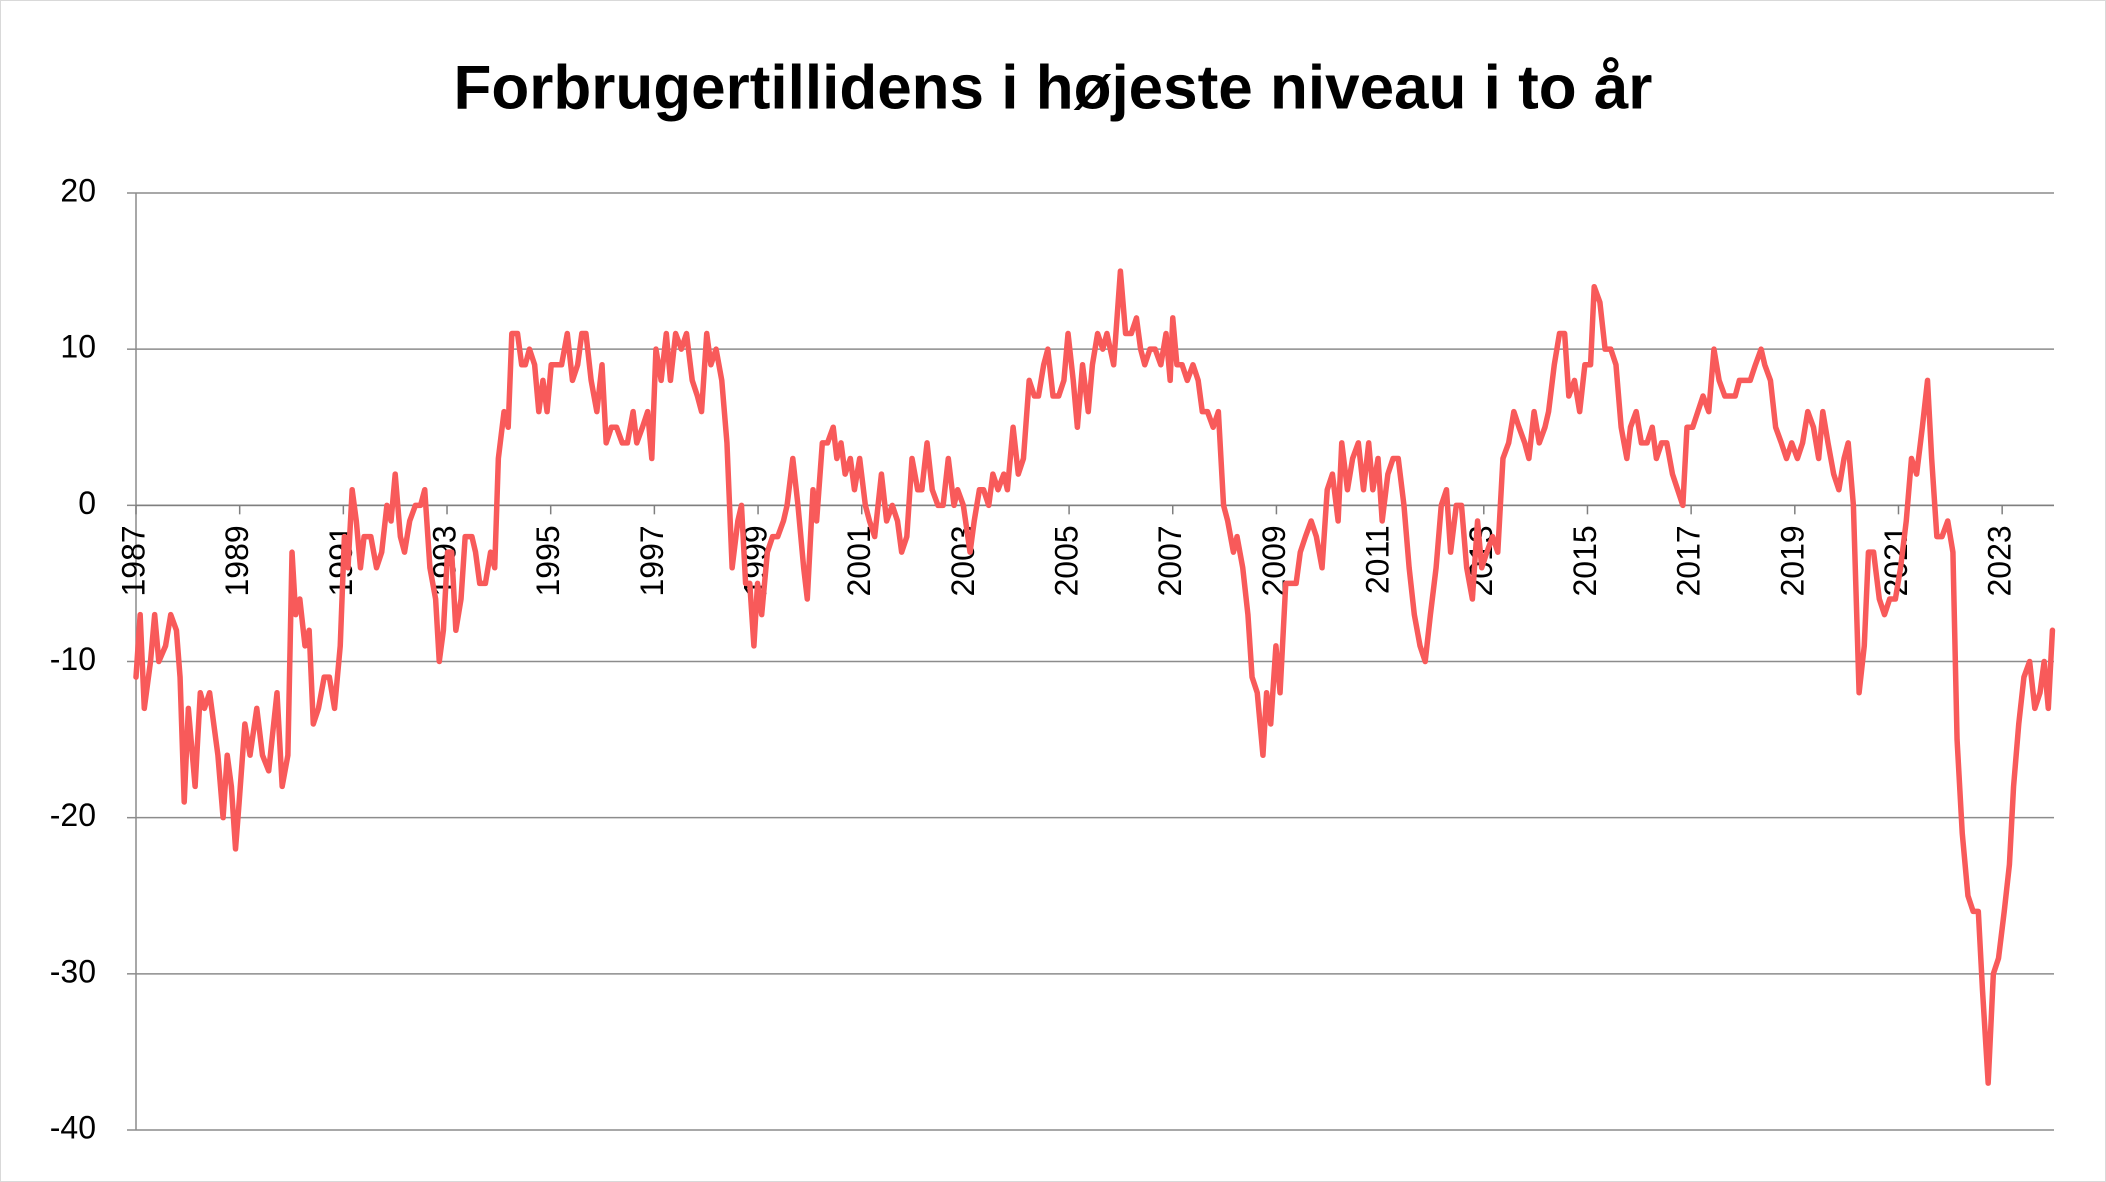 This screenshot has width=2106, height=1182. Describe the element at coordinates (133, 560) in the screenshot. I see `x-tick-label: 1987` at that location.